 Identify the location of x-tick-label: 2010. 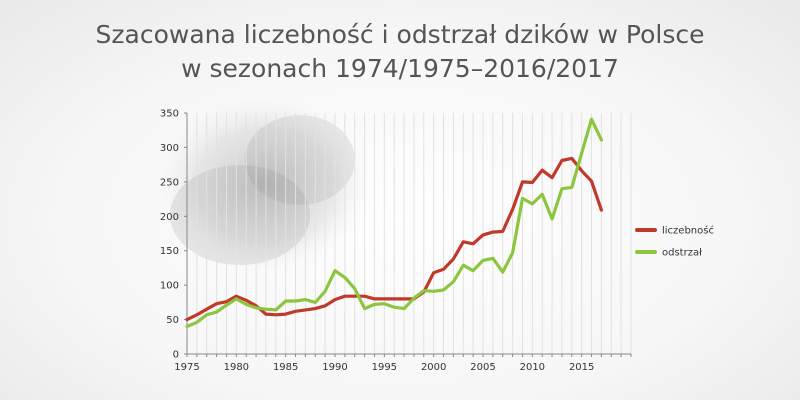
(532, 367).